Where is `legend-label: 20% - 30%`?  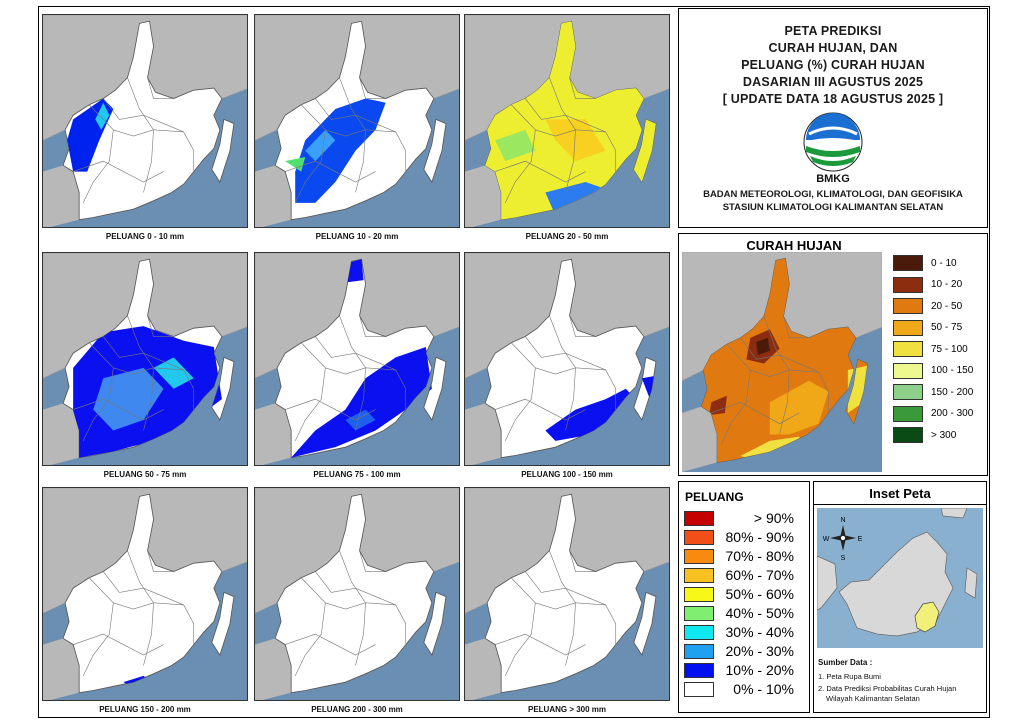
legend-label: 20% - 30% is located at coordinates (759, 651).